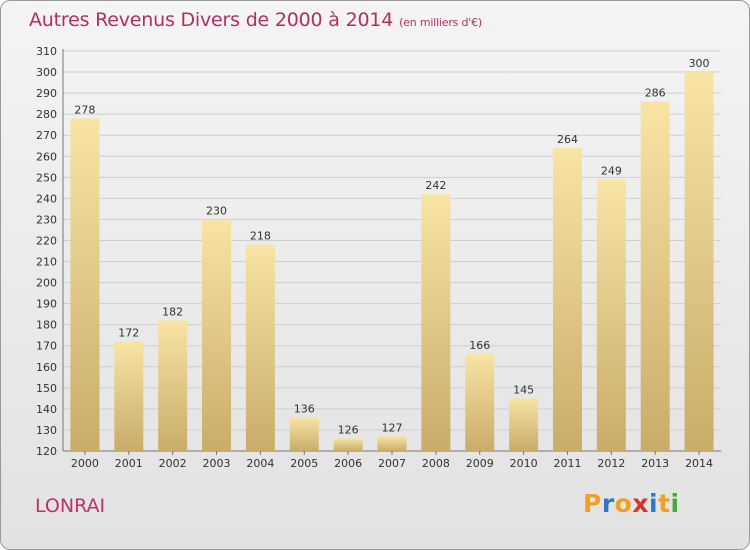 This screenshot has width=750, height=550. Describe the element at coordinates (46, 367) in the screenshot. I see `y-tick-label: 160` at that location.